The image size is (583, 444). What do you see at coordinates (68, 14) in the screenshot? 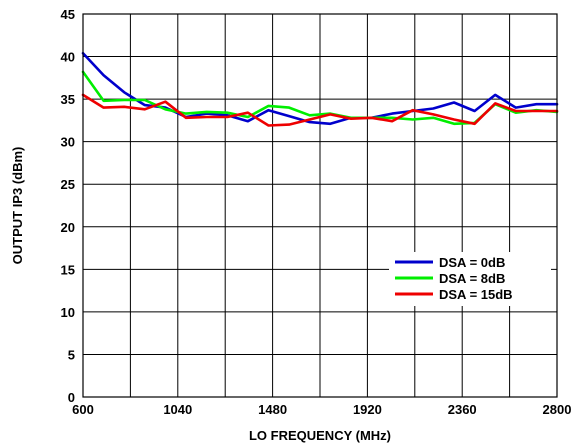
I see `y-tick-label: 45` at bounding box center [68, 14].